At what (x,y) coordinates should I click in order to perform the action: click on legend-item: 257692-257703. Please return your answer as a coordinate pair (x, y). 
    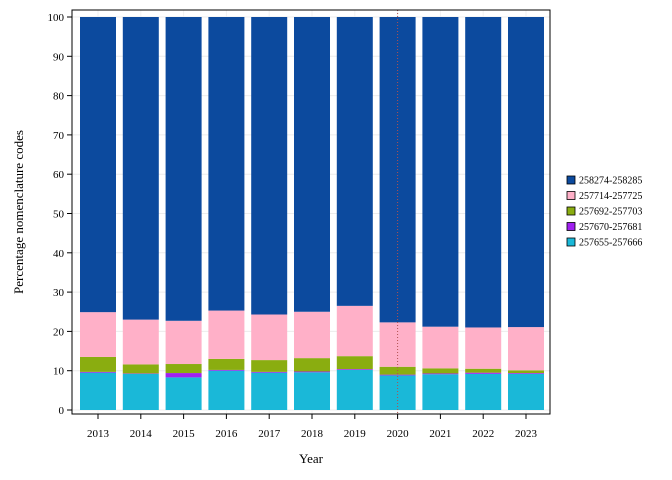
    Looking at the image, I should click on (604, 212).